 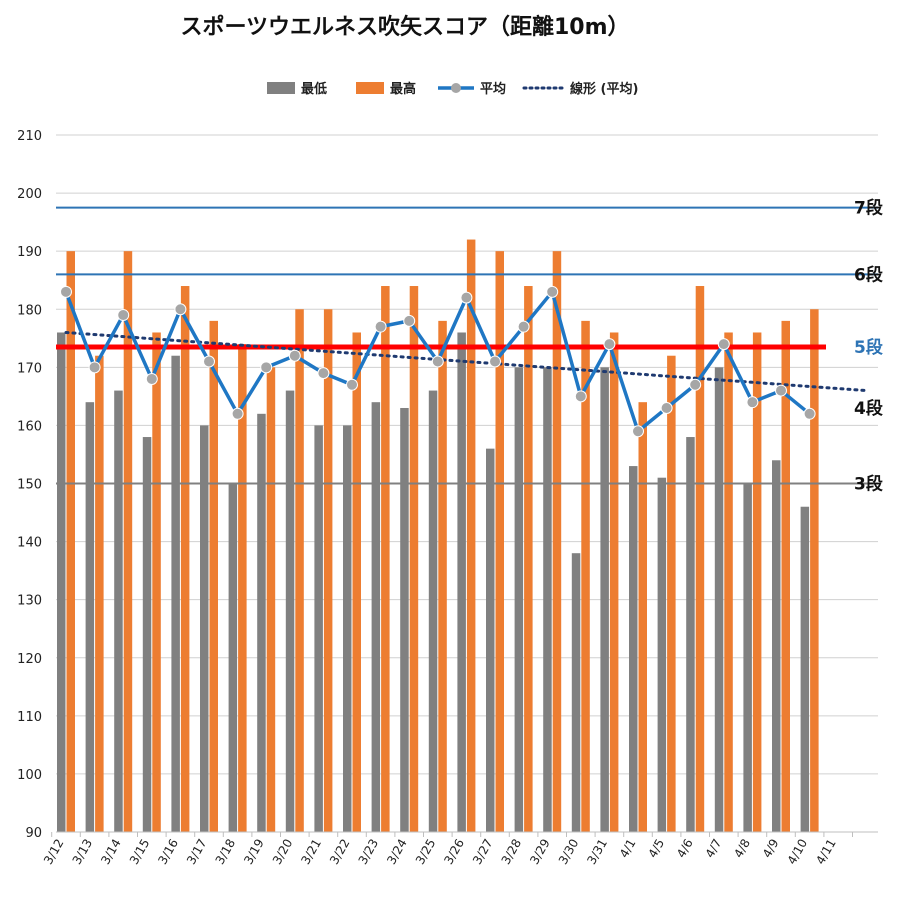 What do you see at coordinates (29, 485) in the screenshot?
I see `y-tick-label: 150` at bounding box center [29, 485].